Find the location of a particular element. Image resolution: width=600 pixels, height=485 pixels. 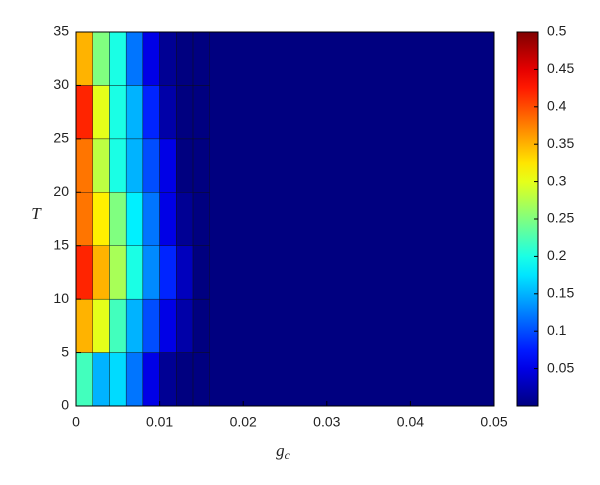

y-tick-label: 5 is located at coordinates (65, 351).